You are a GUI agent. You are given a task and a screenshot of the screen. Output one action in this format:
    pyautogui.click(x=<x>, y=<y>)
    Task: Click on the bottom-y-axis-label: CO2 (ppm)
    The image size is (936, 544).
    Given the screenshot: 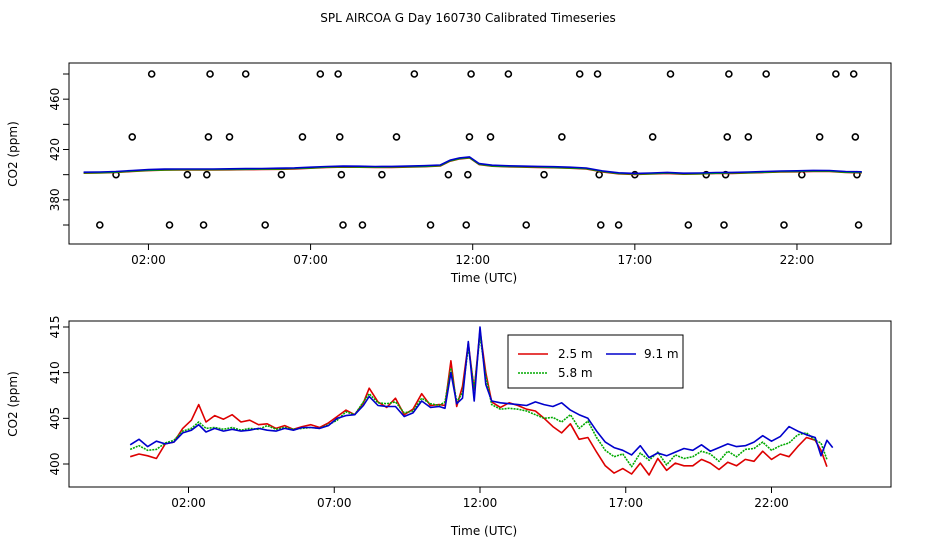 What is the action you would take?
    pyautogui.click(x=13, y=404)
    